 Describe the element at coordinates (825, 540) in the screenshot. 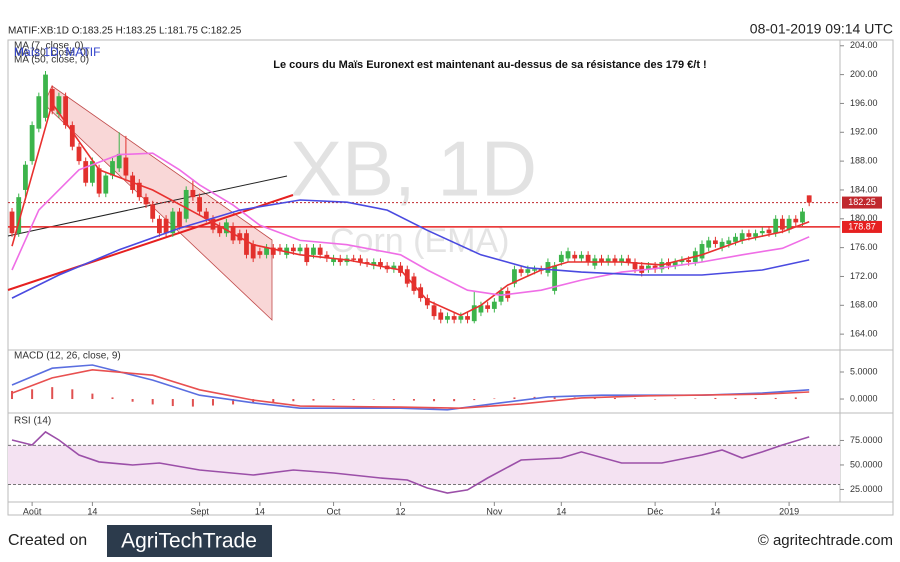

I see `footer-site: © agritechtrade.com` at that location.